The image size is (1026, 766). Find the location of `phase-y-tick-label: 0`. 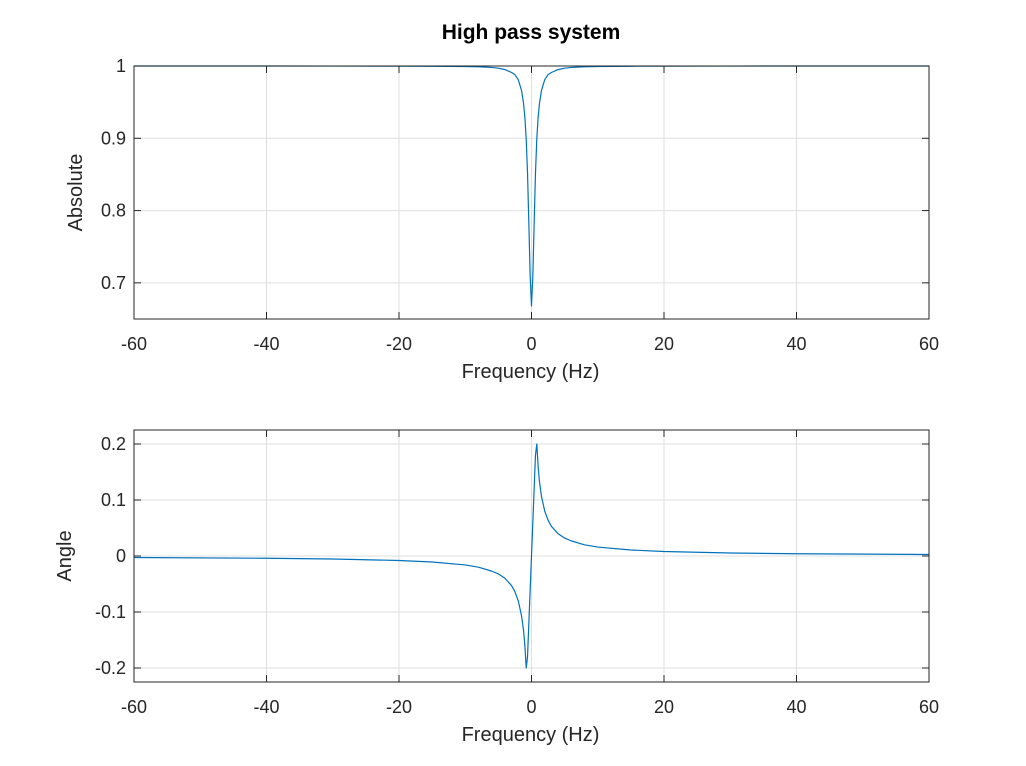

phase-y-tick-label: 0 is located at coordinates (121, 556).